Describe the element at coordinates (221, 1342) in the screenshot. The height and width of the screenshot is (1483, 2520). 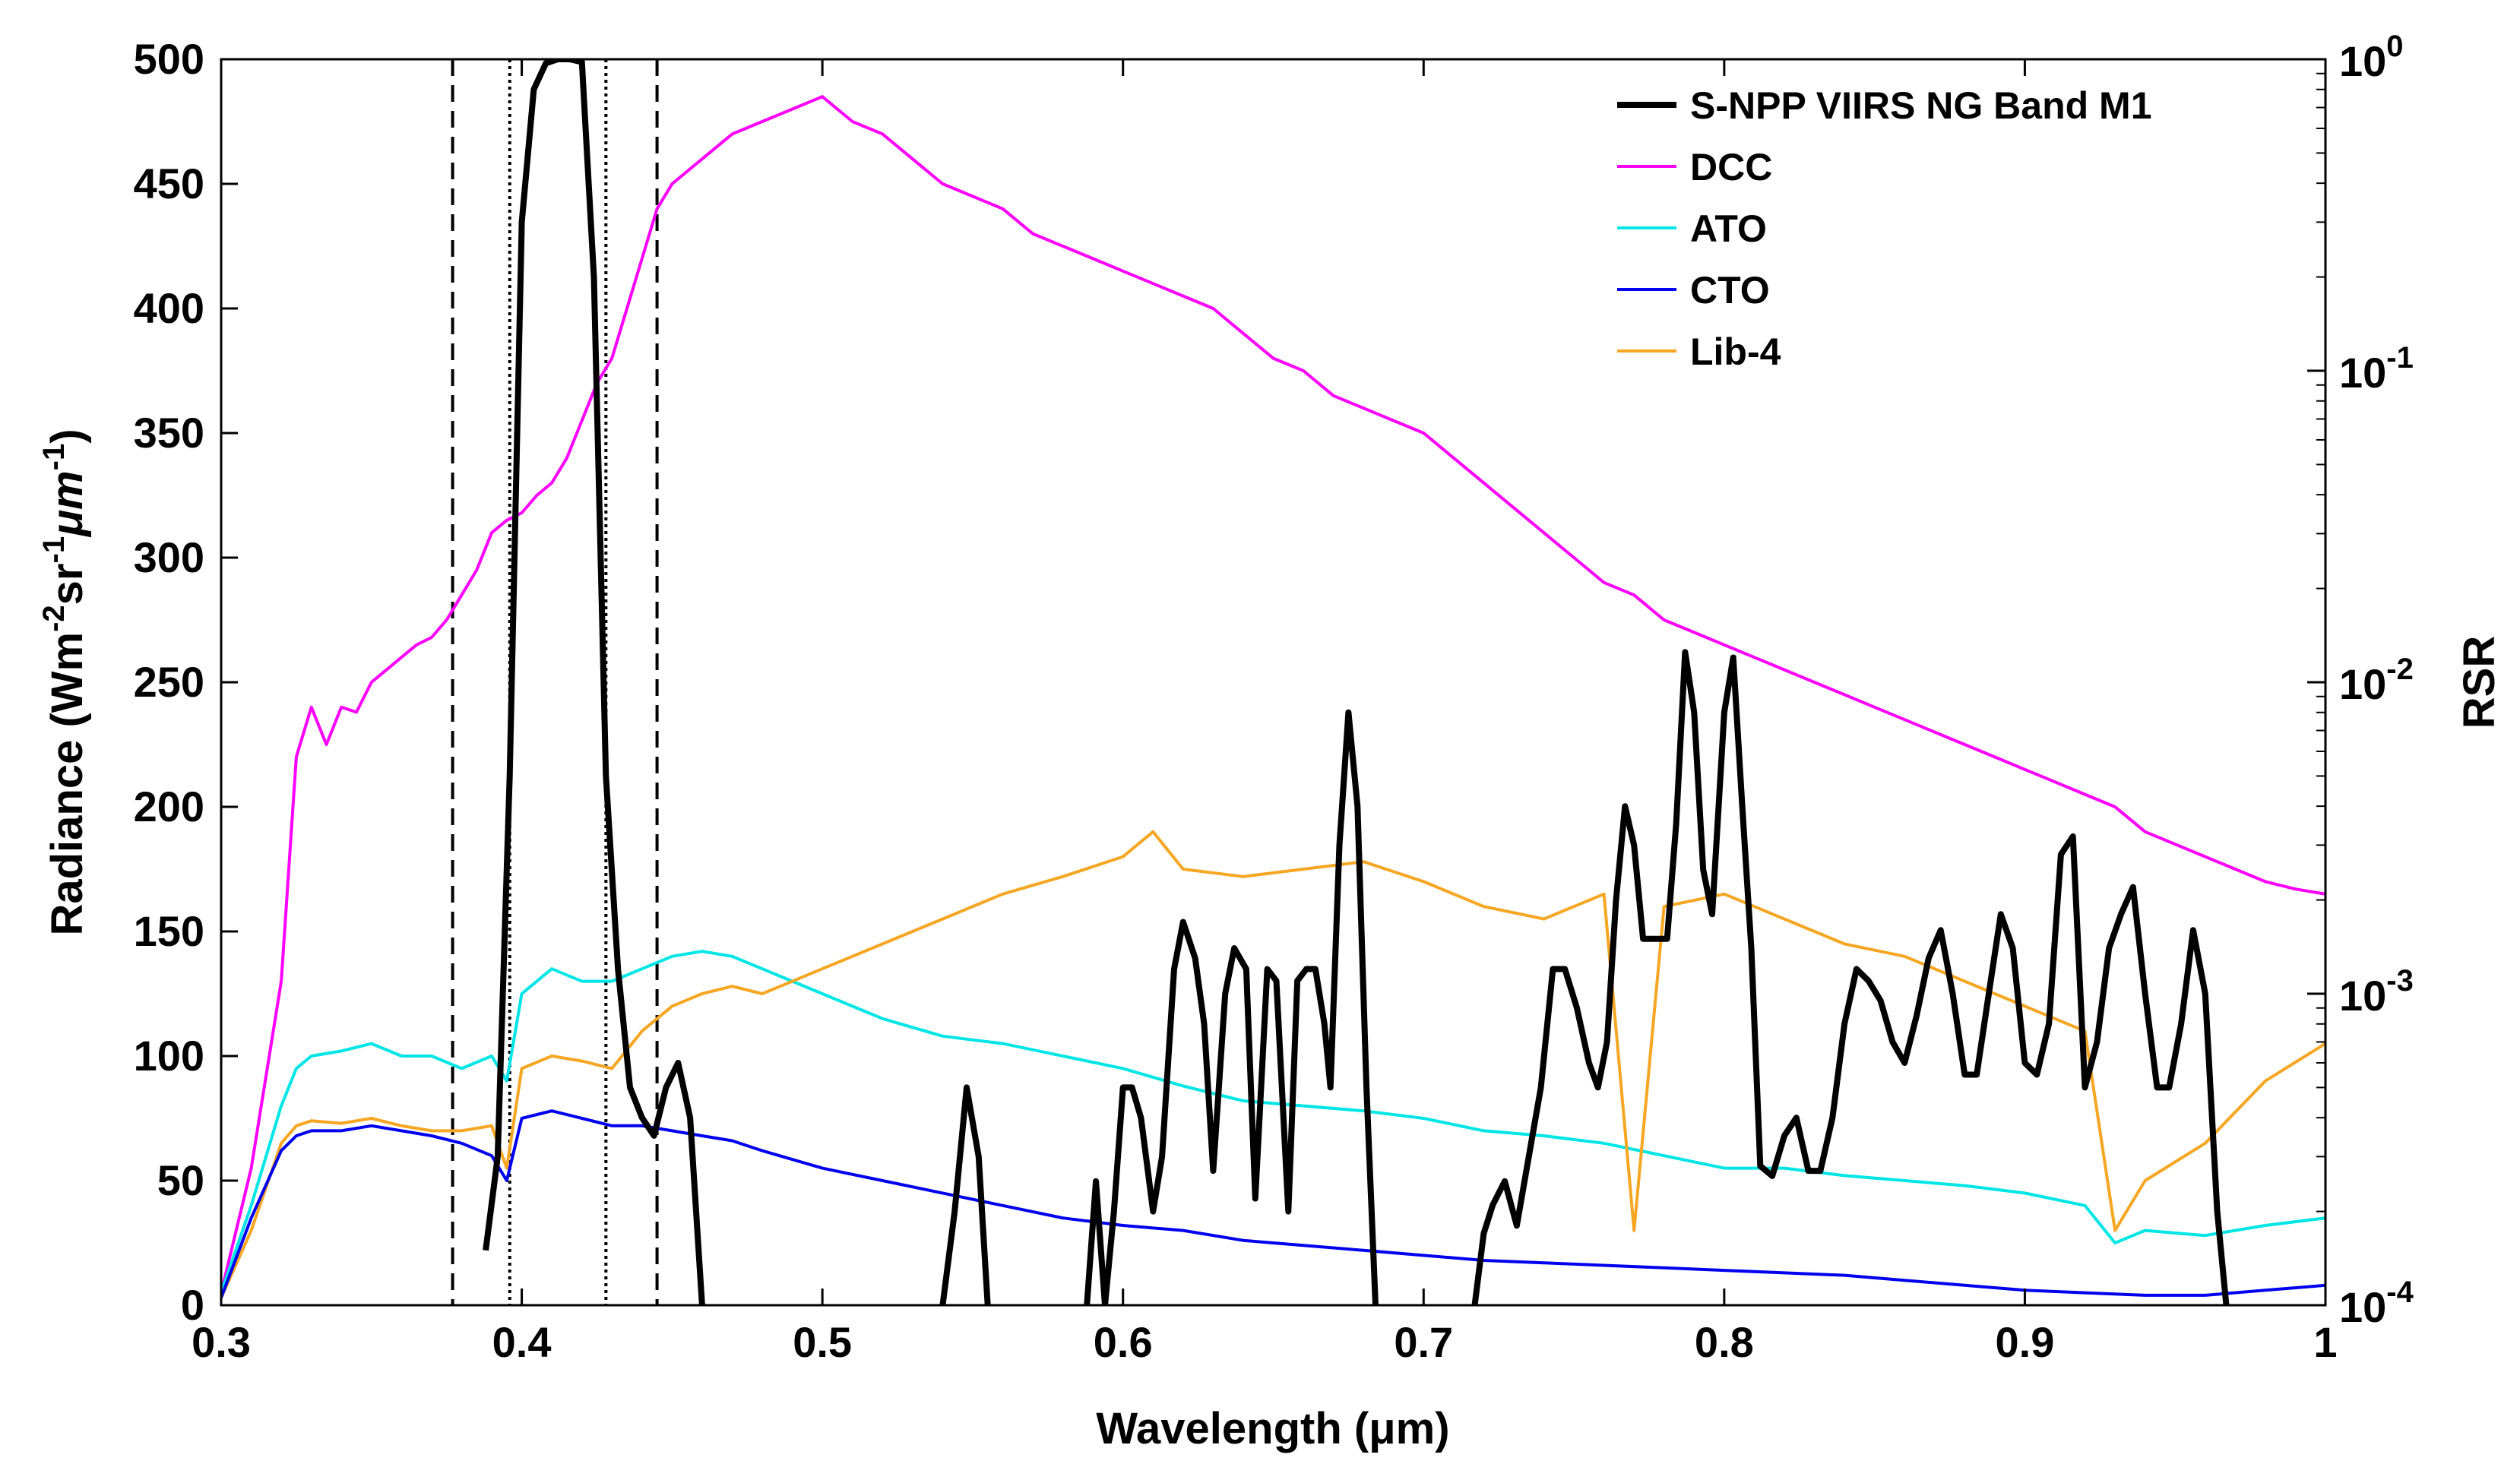
I see `x-tick-label: 0.3` at that location.